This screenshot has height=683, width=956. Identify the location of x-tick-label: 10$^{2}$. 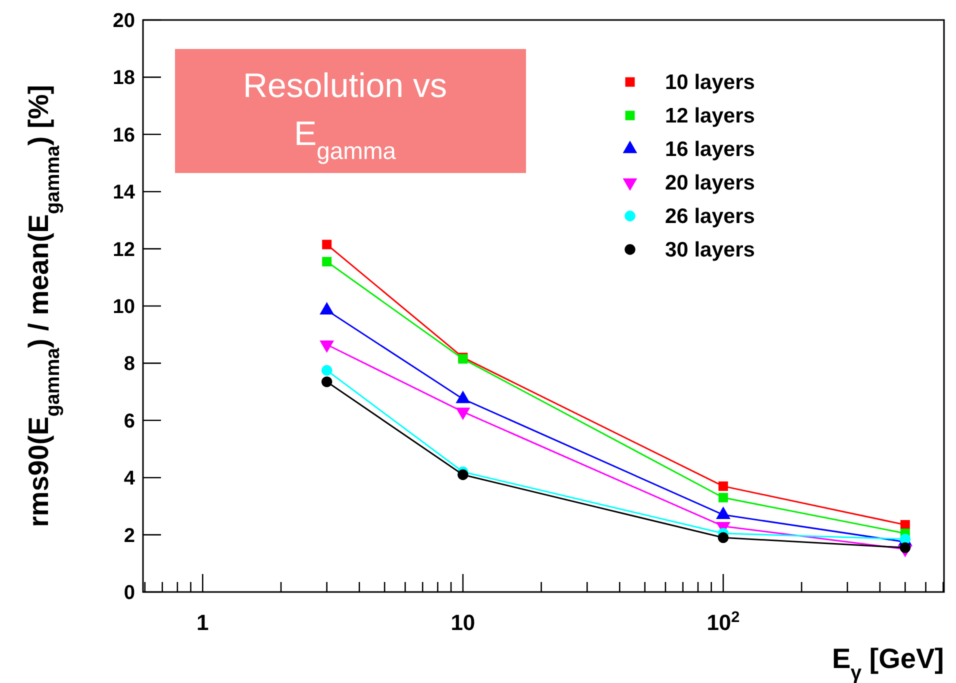
(723, 621).